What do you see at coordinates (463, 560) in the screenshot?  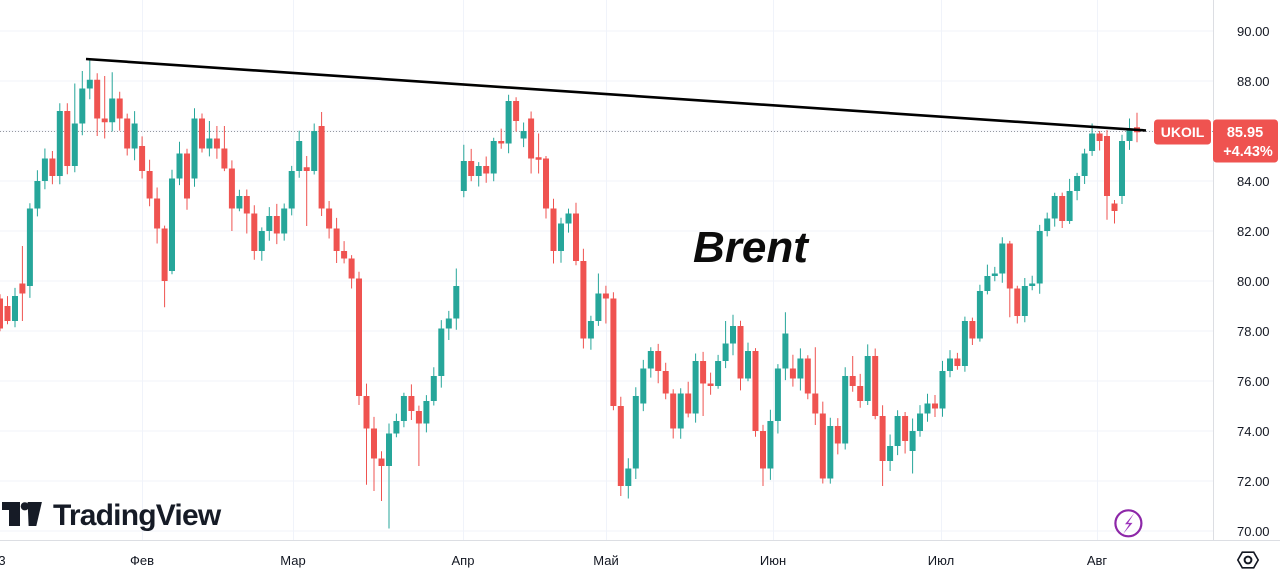 I see `svg-text: Апр` at bounding box center [463, 560].